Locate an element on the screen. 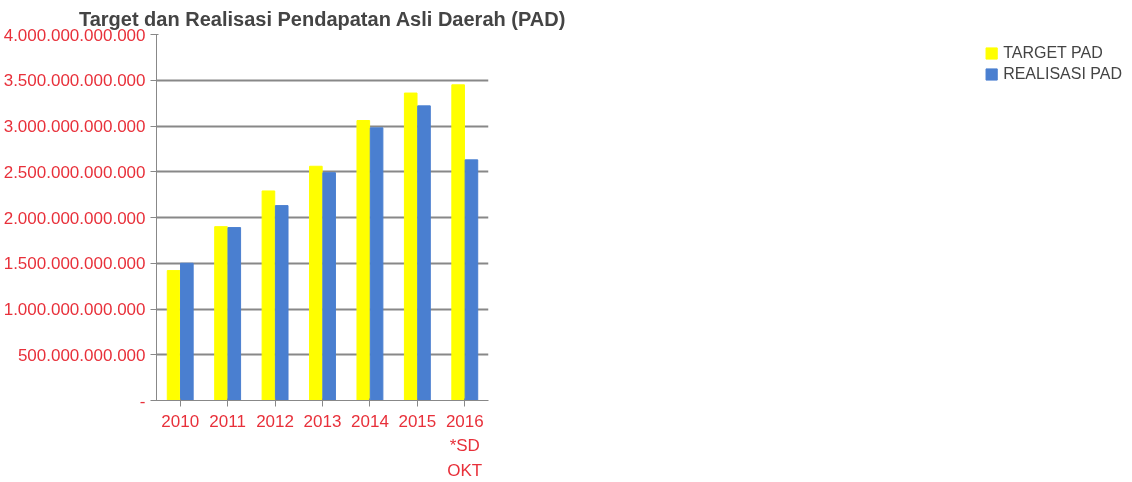 This screenshot has height=482, width=1132. y-tick-label: 2.000.000.000.000 is located at coordinates (74, 218).